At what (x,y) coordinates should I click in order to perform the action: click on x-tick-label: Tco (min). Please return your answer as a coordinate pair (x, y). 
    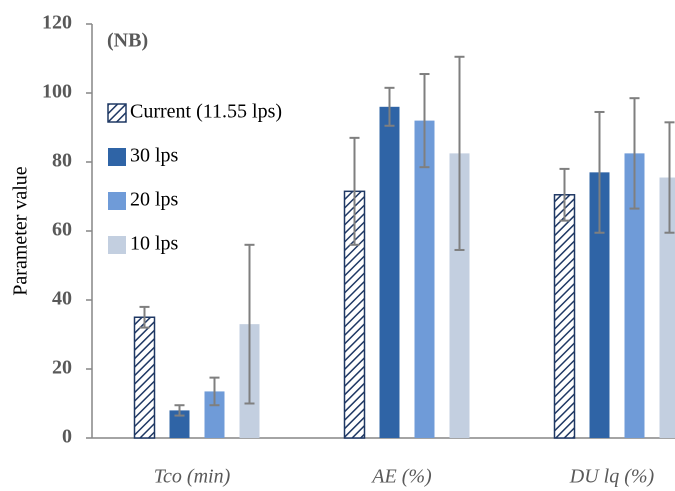
    Looking at the image, I should click on (192, 477).